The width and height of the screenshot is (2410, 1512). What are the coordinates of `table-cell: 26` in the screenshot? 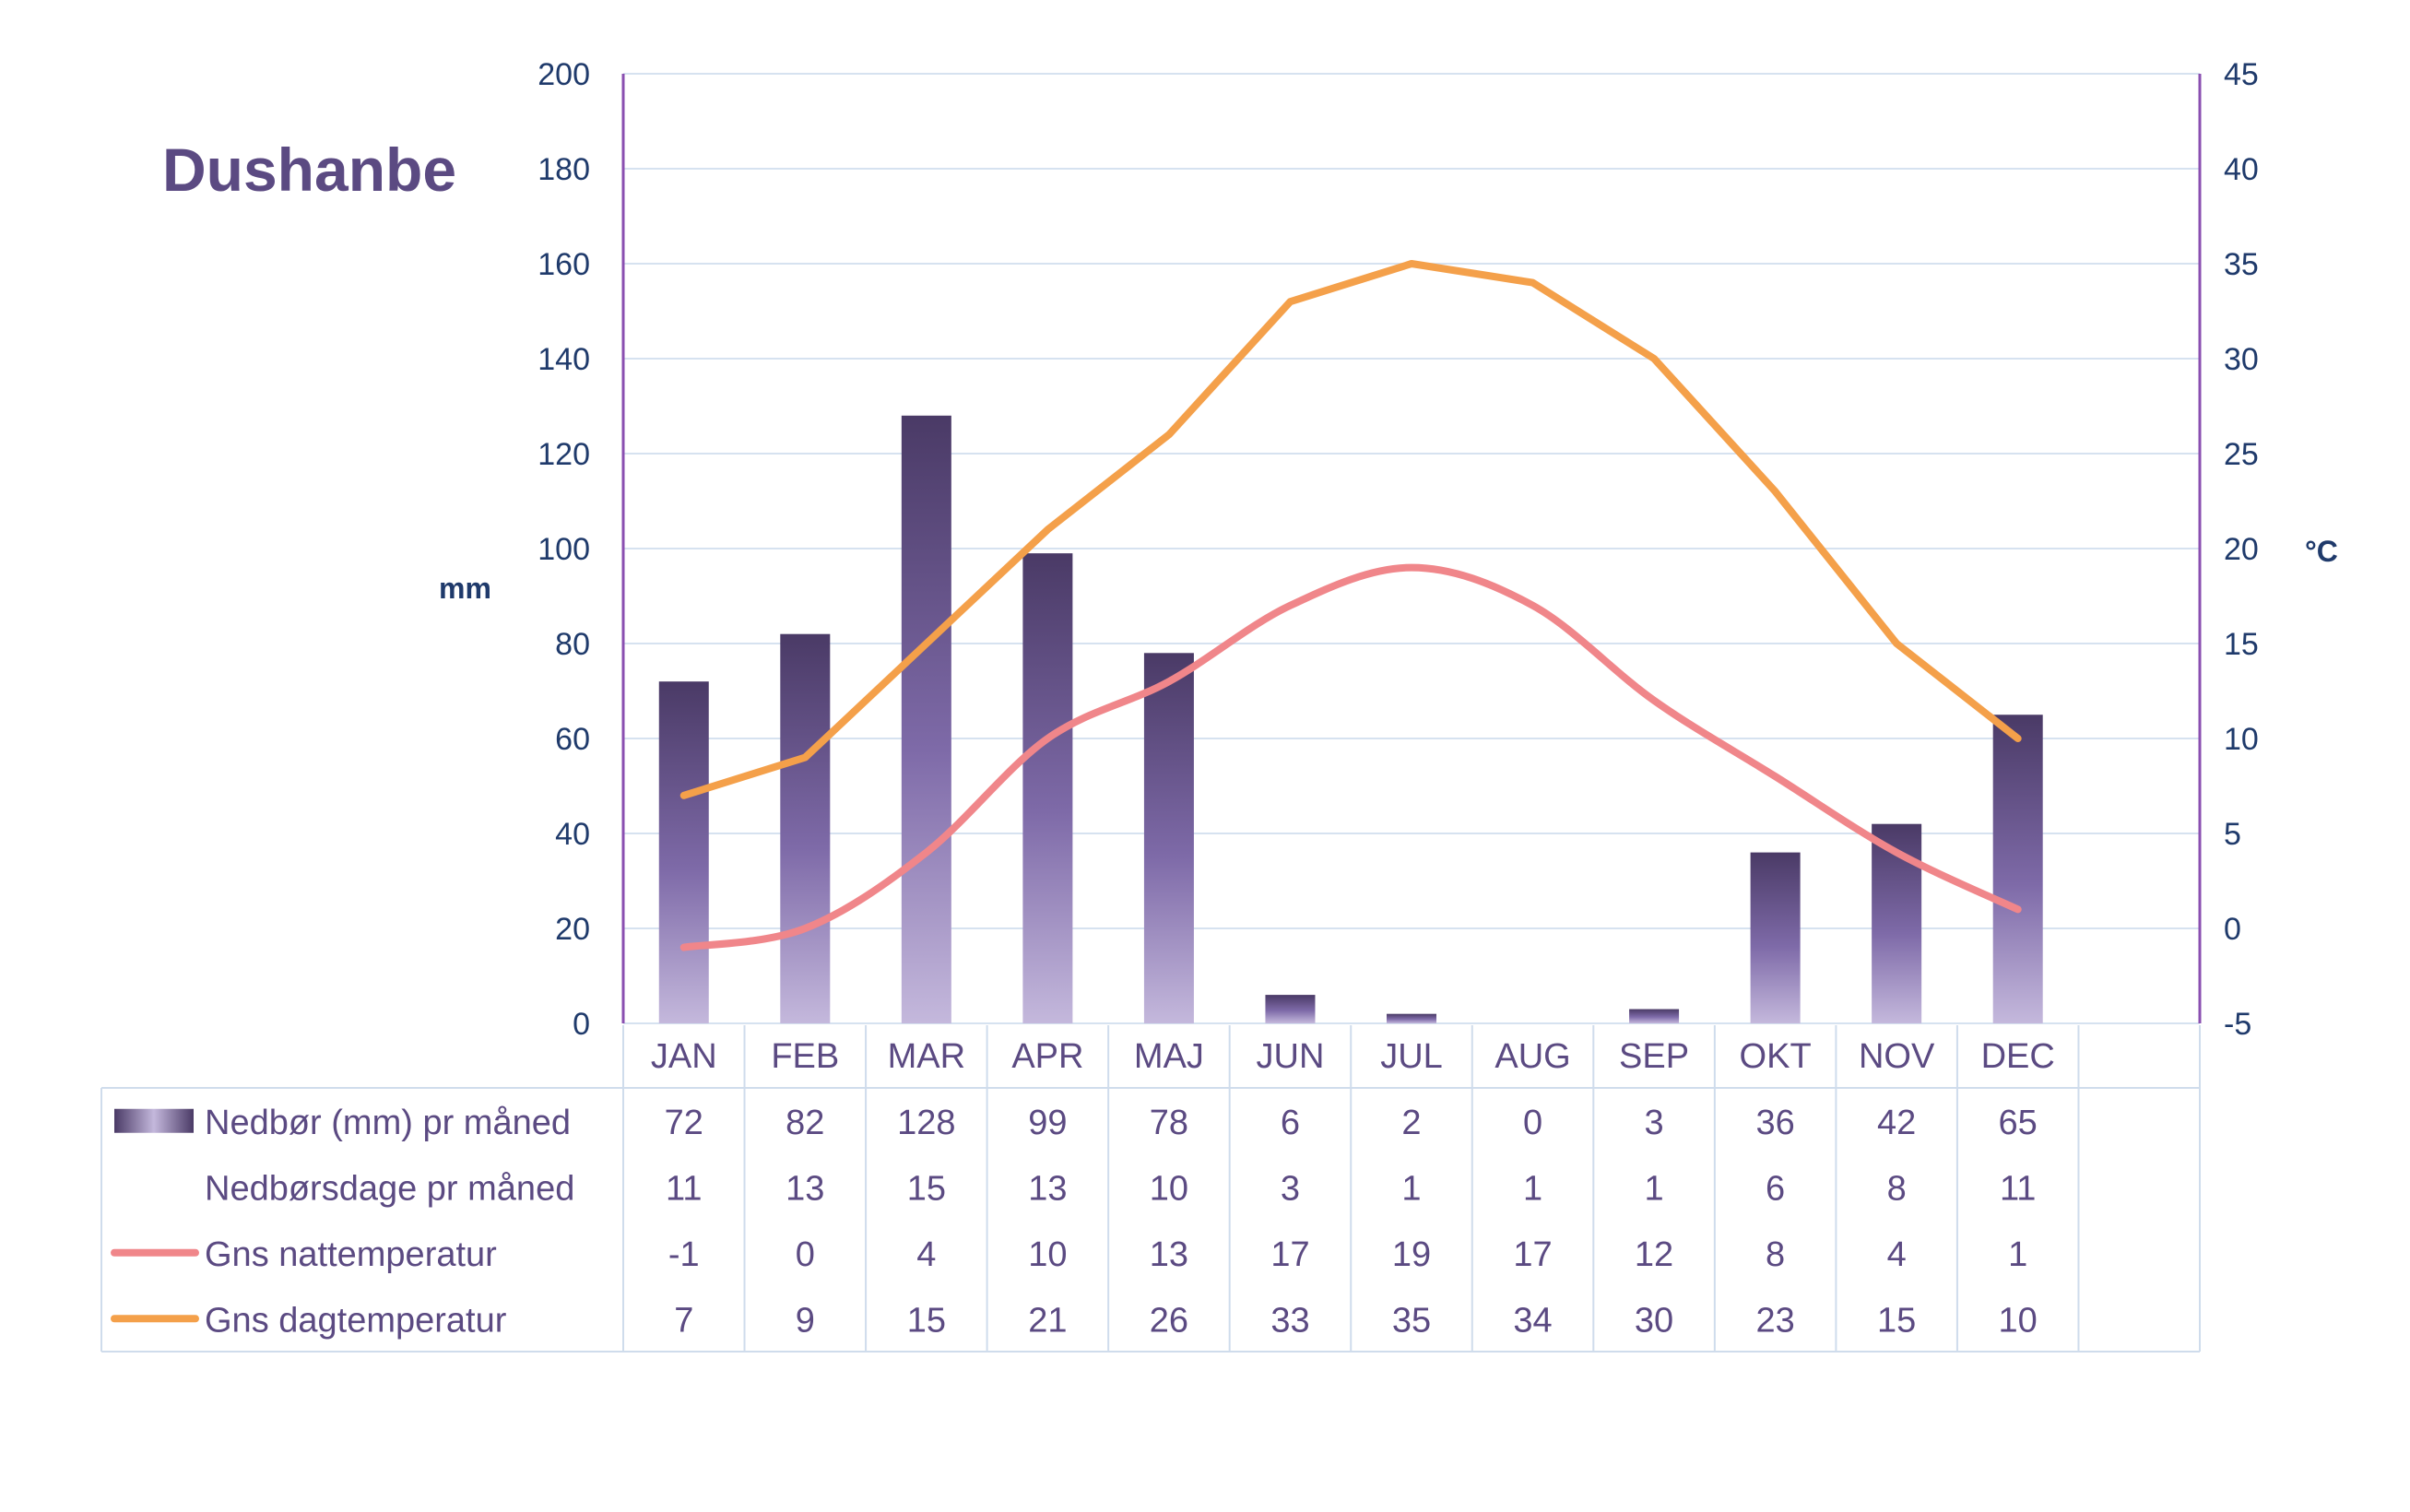 It's located at (1169, 1320).